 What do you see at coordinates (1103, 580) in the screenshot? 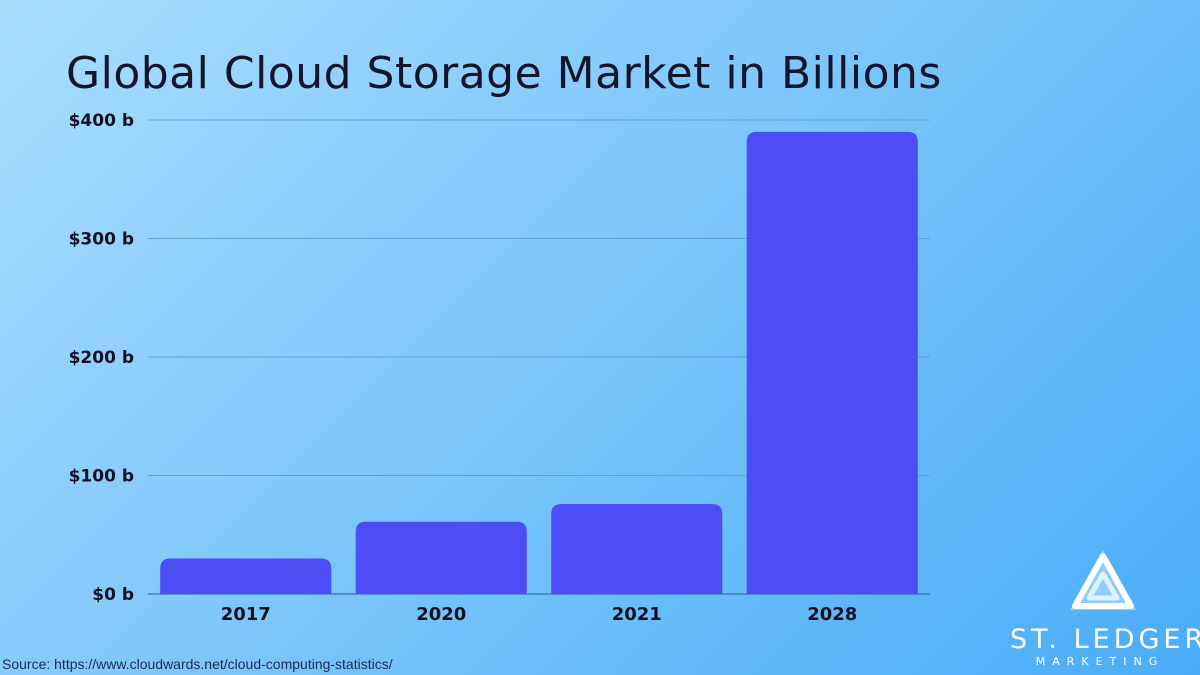
I see `triangle-logo-icon` at bounding box center [1103, 580].